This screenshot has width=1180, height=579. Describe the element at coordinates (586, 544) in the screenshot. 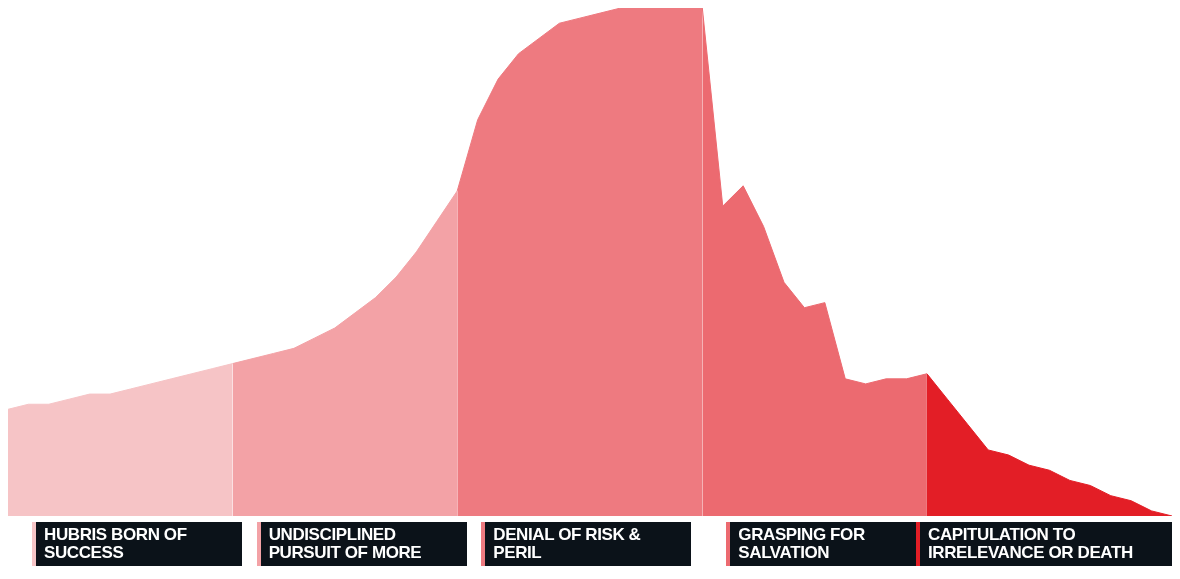

I see `series-label: DENIAL OF RISK & PERIL` at that location.